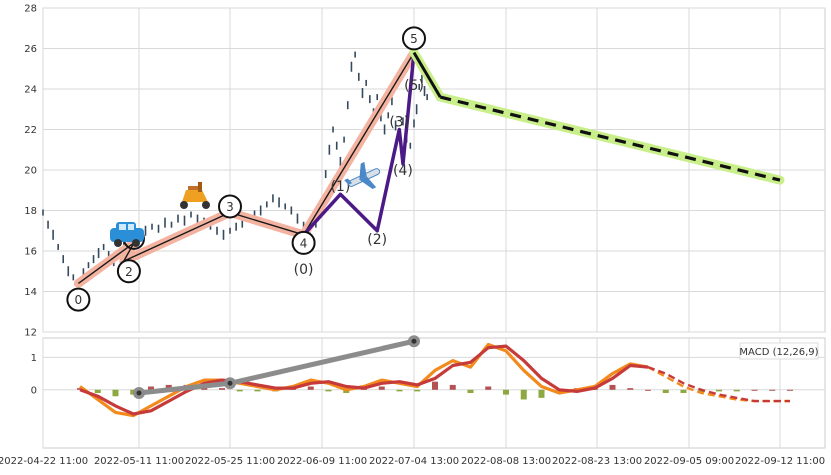 This screenshot has width=831, height=475. Describe the element at coordinates (230, 461) in the screenshot. I see `x-tick-label: 2022-05-25 11:00` at that location.